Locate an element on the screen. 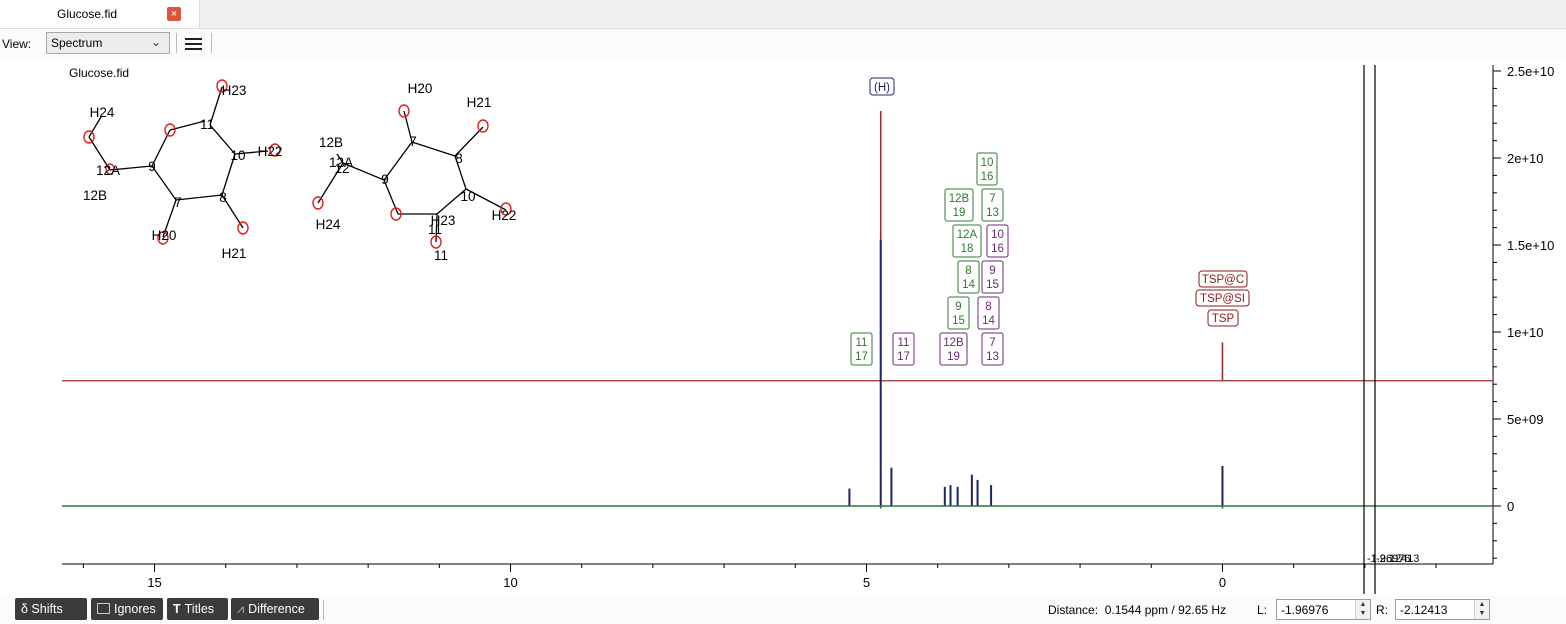 The width and height of the screenshot is (1566, 624). svg-text: 18 is located at coordinates (967, 249).